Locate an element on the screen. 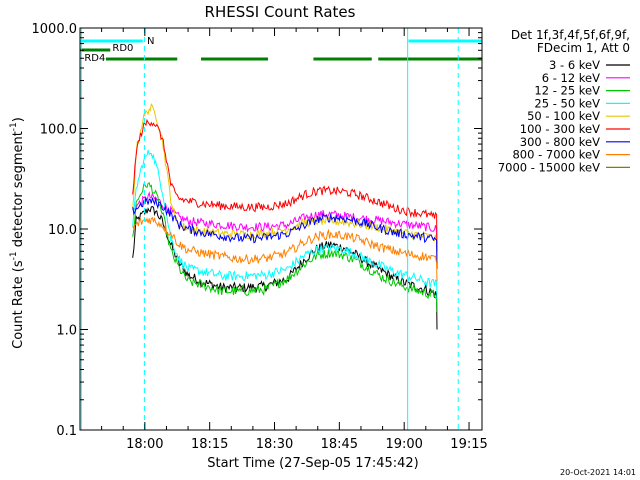 The image size is (640, 480). x-tick-label: 19:00 is located at coordinates (403, 444).